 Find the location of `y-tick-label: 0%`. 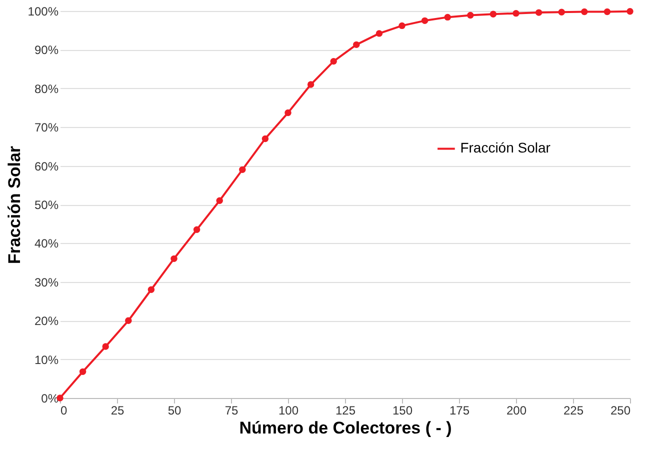

y-tick-label: 0% is located at coordinates (50, 399).